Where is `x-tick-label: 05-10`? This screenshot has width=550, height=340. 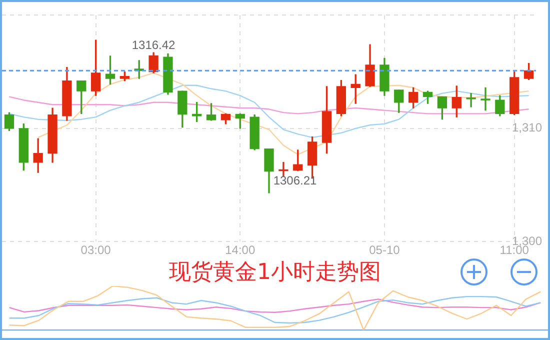
x-tick-label: 05-10 is located at coordinates (384, 250).